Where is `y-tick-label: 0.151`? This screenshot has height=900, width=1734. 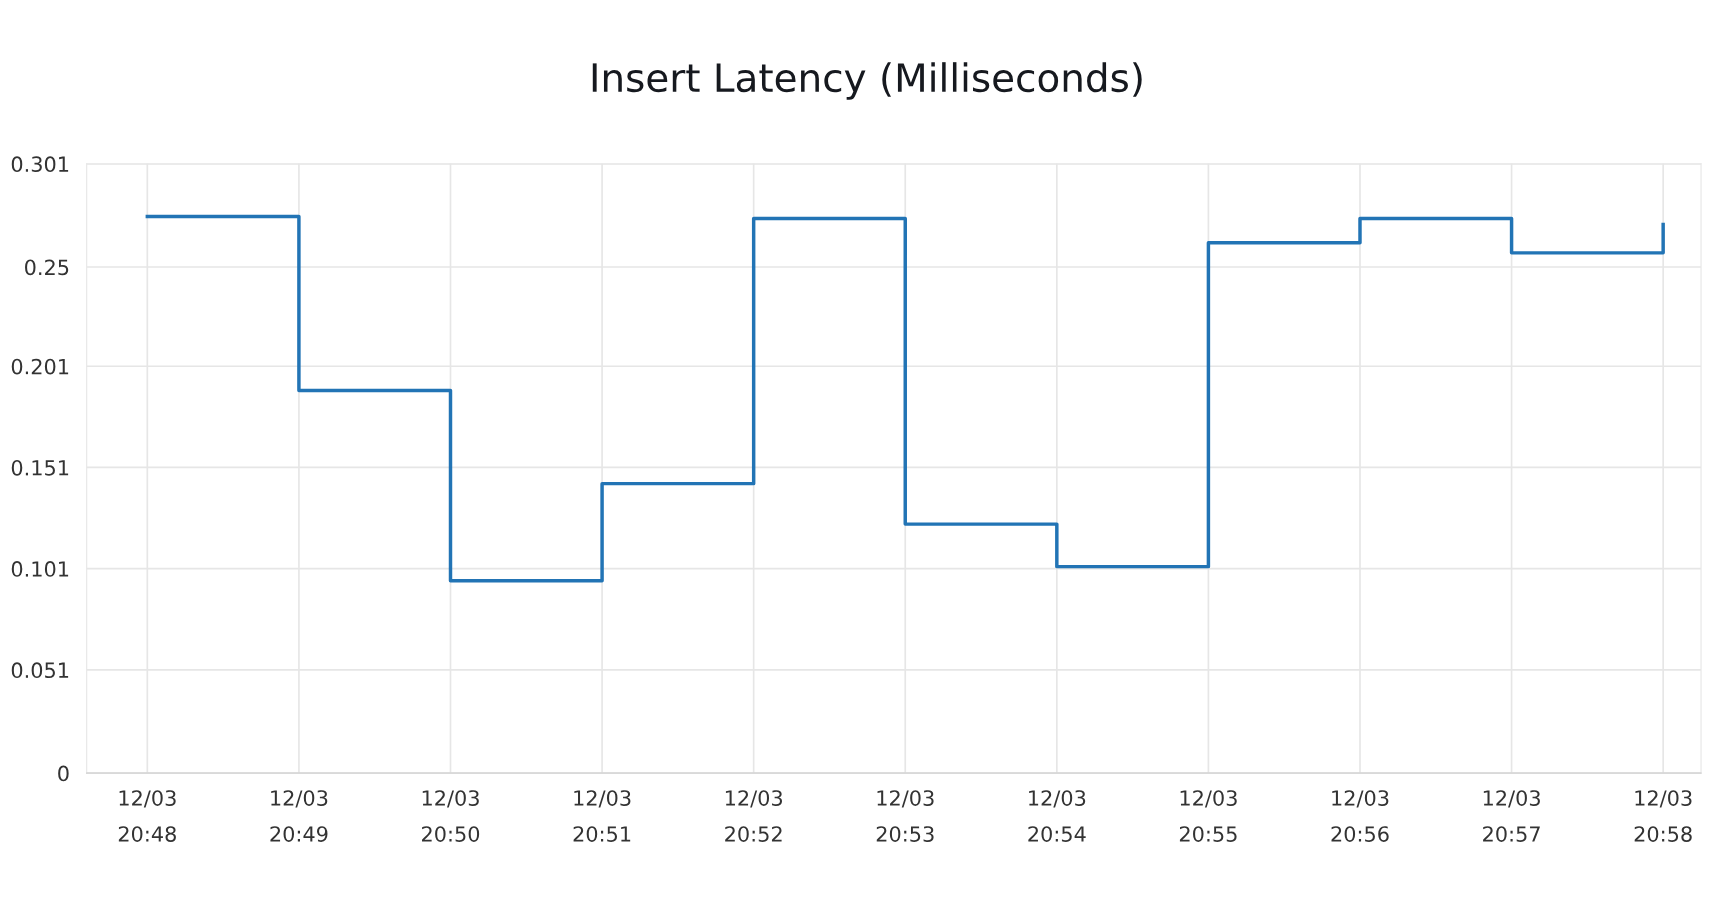
y-tick-label: 0.151 is located at coordinates (40, 467).